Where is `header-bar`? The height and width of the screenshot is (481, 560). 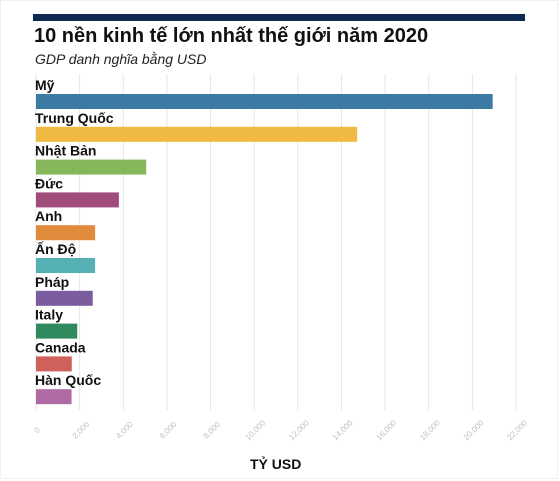 header-bar is located at coordinates (279, 17).